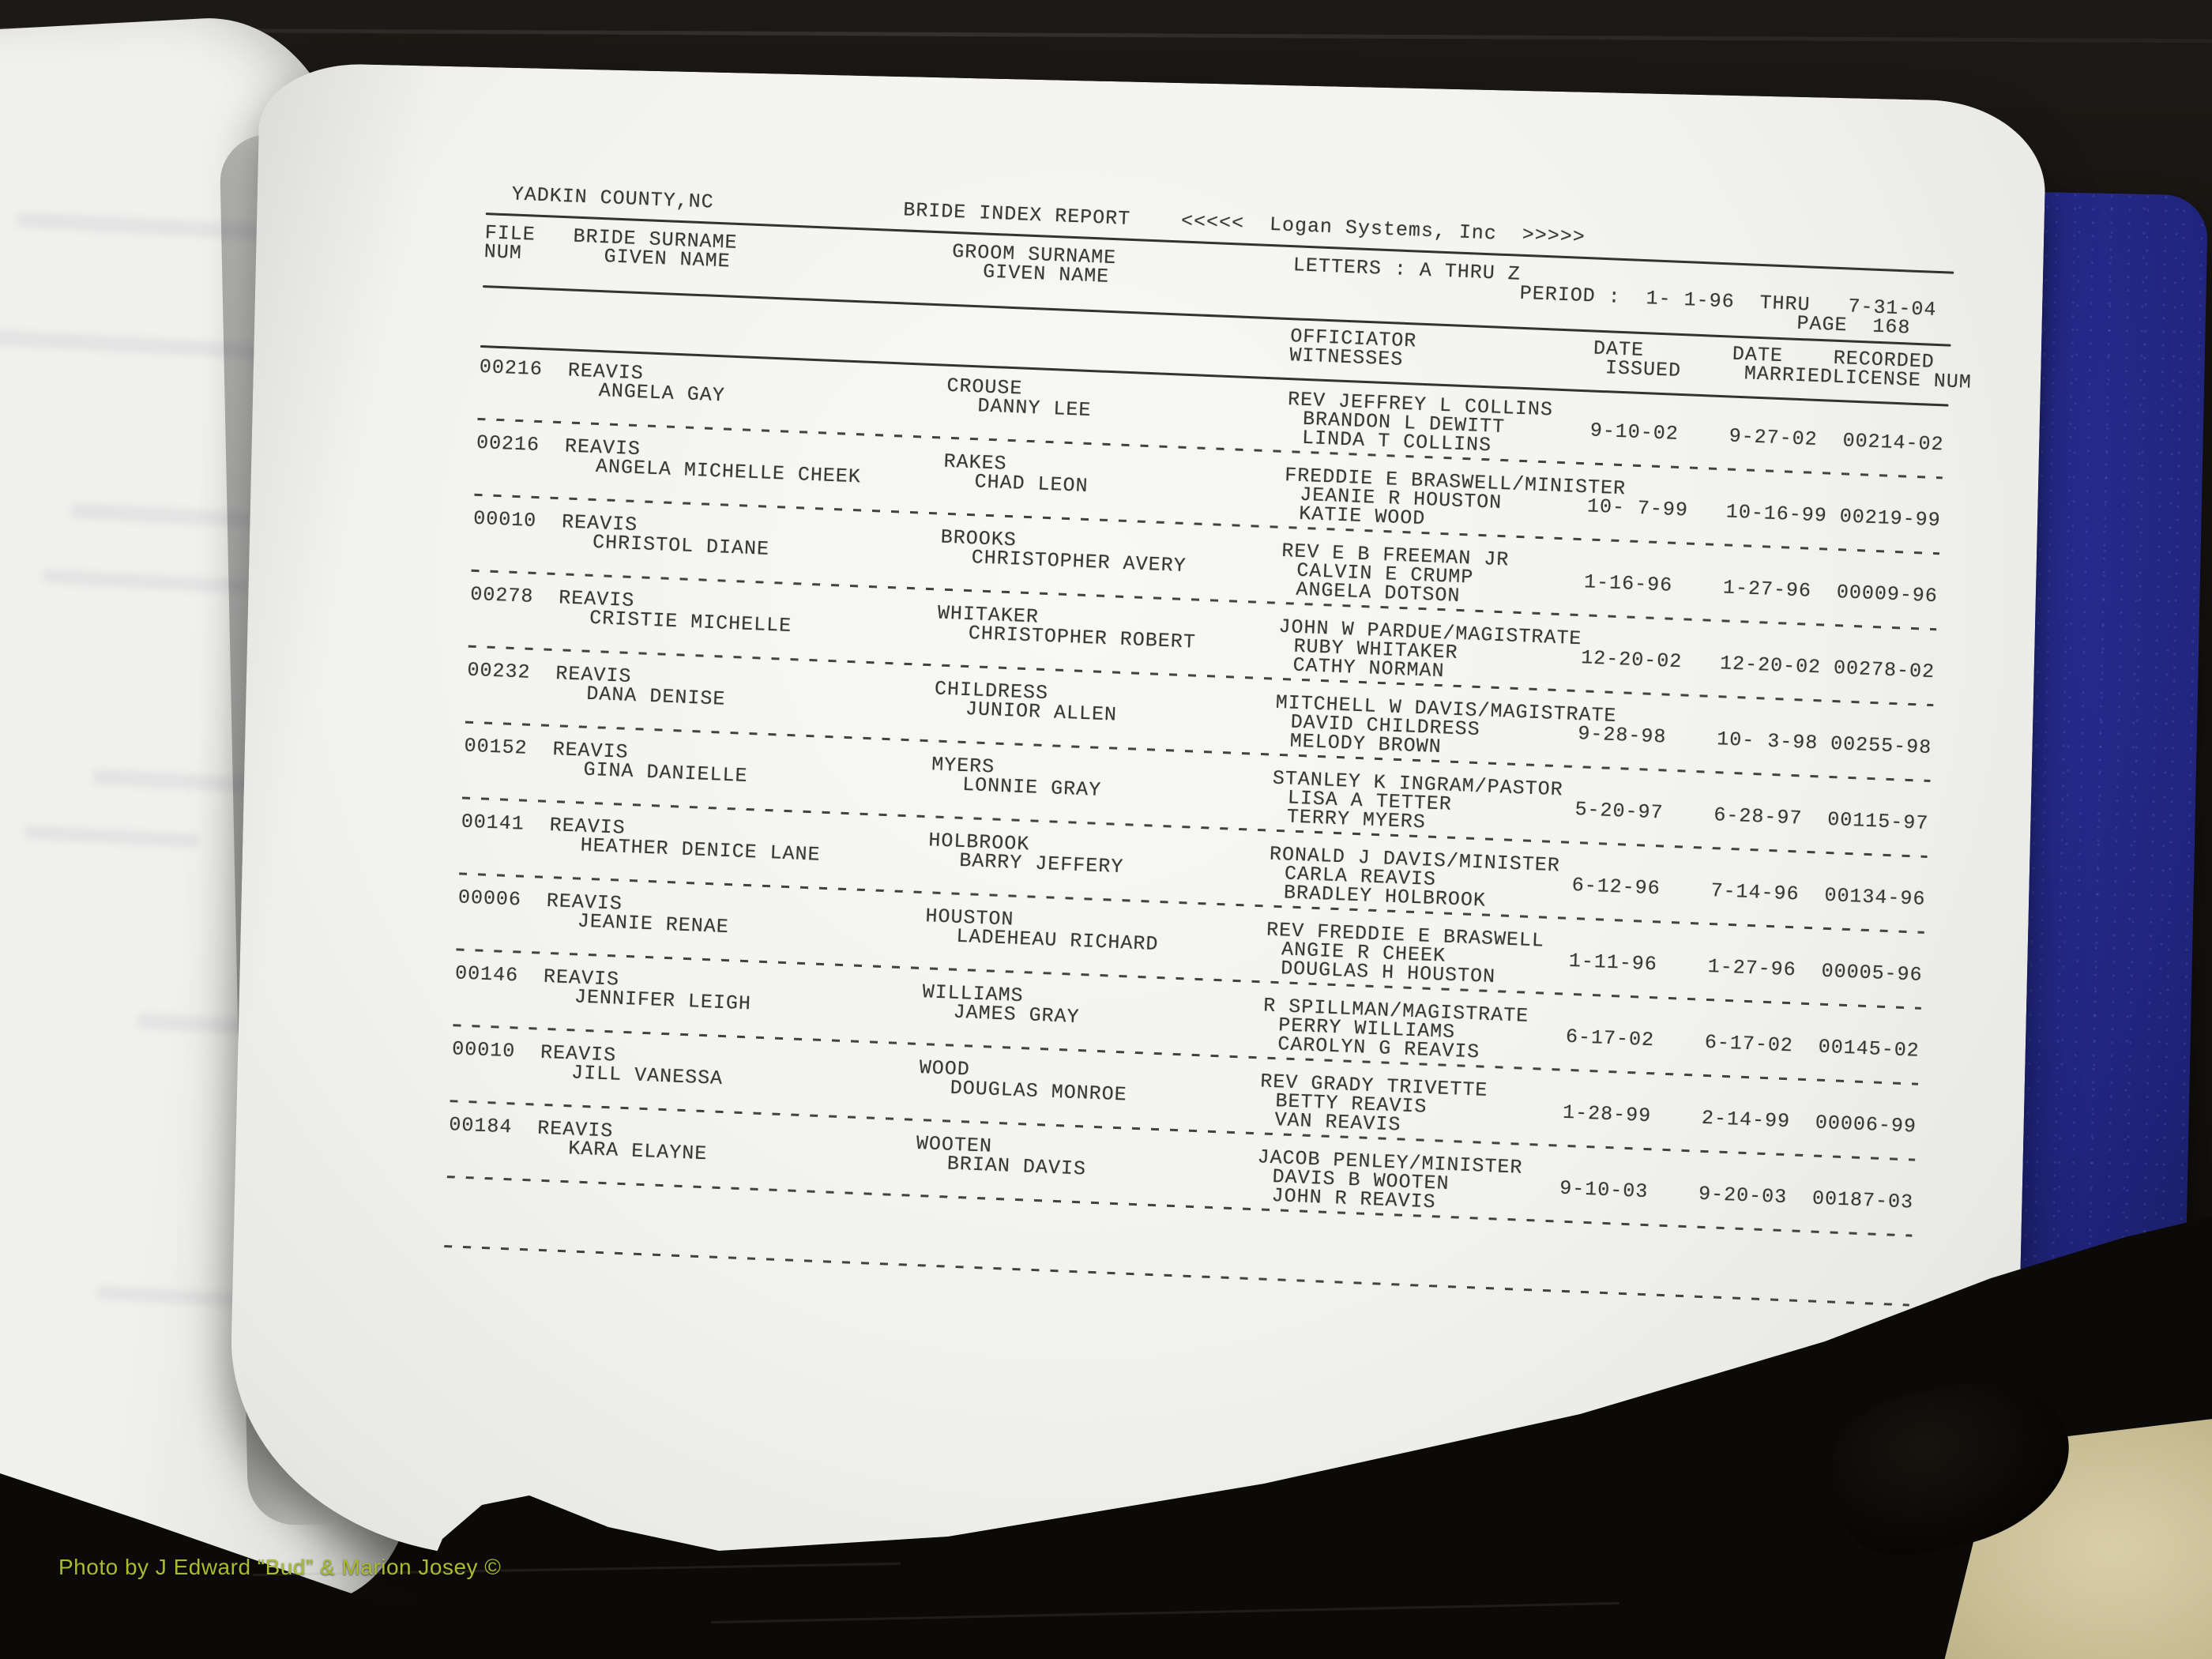 The height and width of the screenshot is (1659, 2212). Describe the element at coordinates (1180, 1206) in the screenshot. I see `record-separator` at that location.